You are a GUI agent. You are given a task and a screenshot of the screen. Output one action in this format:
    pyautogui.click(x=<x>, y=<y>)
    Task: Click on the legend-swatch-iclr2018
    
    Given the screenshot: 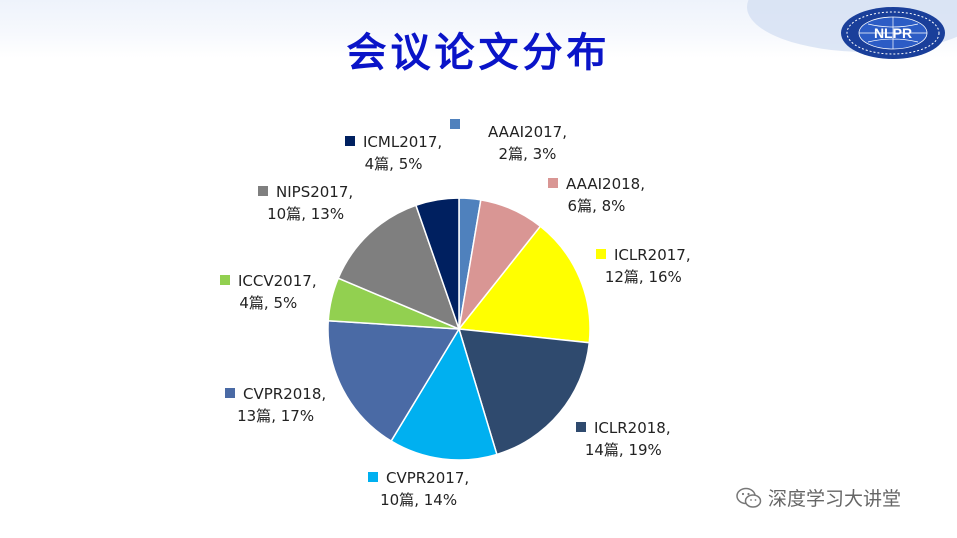 What is the action you would take?
    pyautogui.click(x=581, y=427)
    